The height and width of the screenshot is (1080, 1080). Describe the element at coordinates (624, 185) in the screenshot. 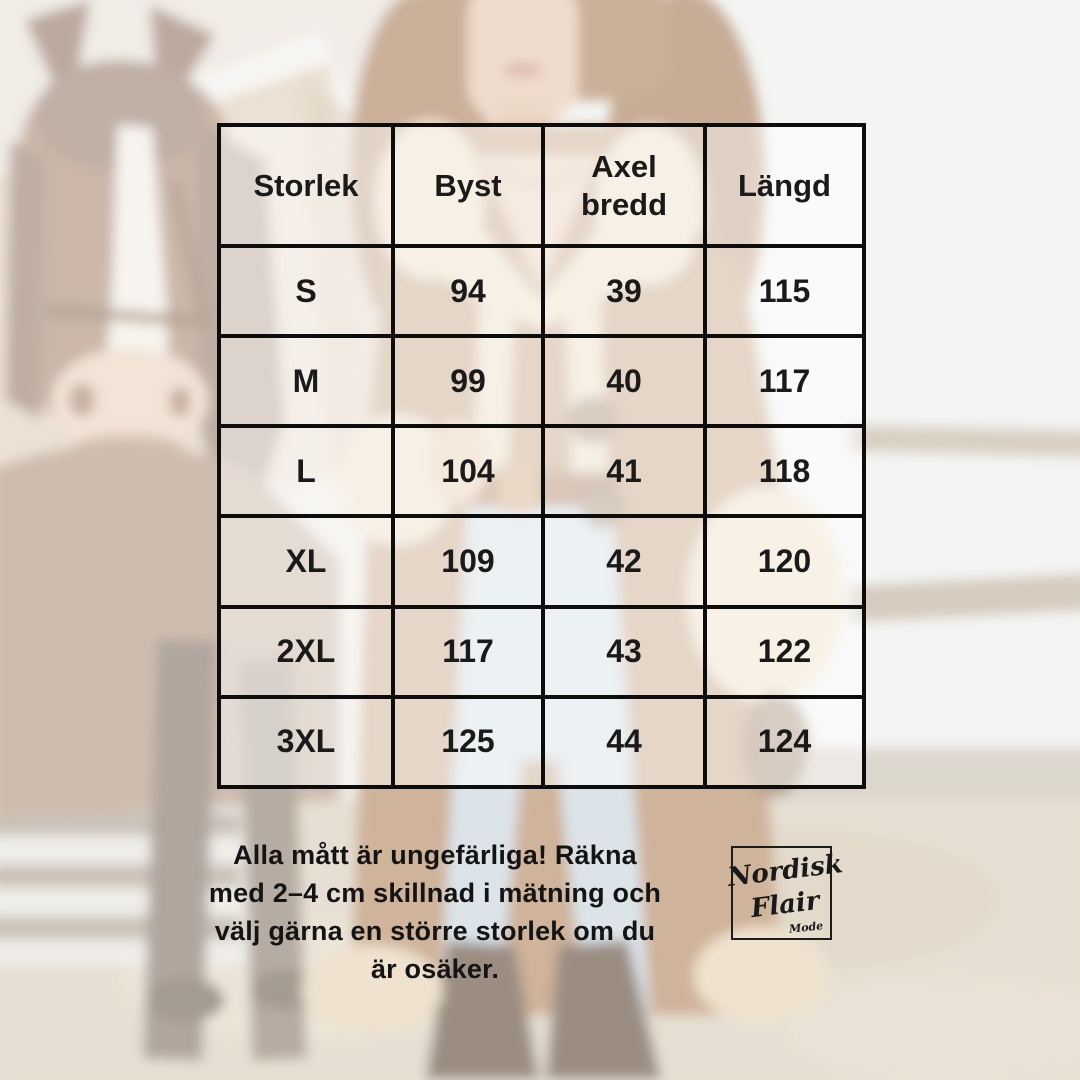

I see `column-header-axel-bredd: Axel bredd` at that location.